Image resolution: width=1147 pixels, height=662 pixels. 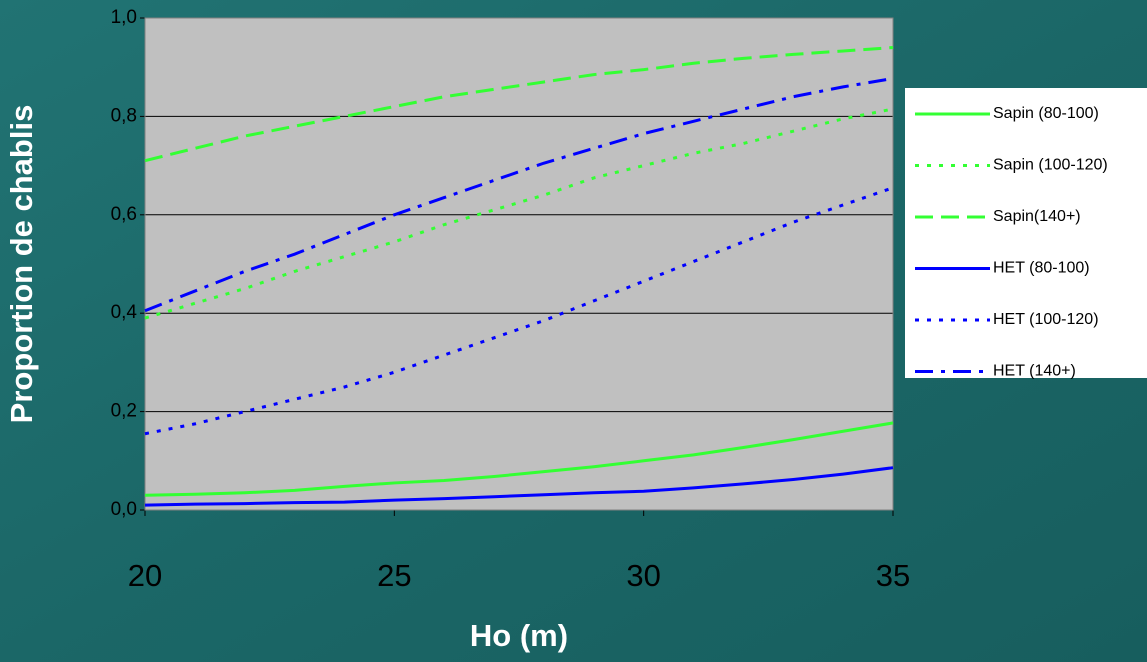 I want to click on x-tick-label: 30, so click(x=643, y=575).